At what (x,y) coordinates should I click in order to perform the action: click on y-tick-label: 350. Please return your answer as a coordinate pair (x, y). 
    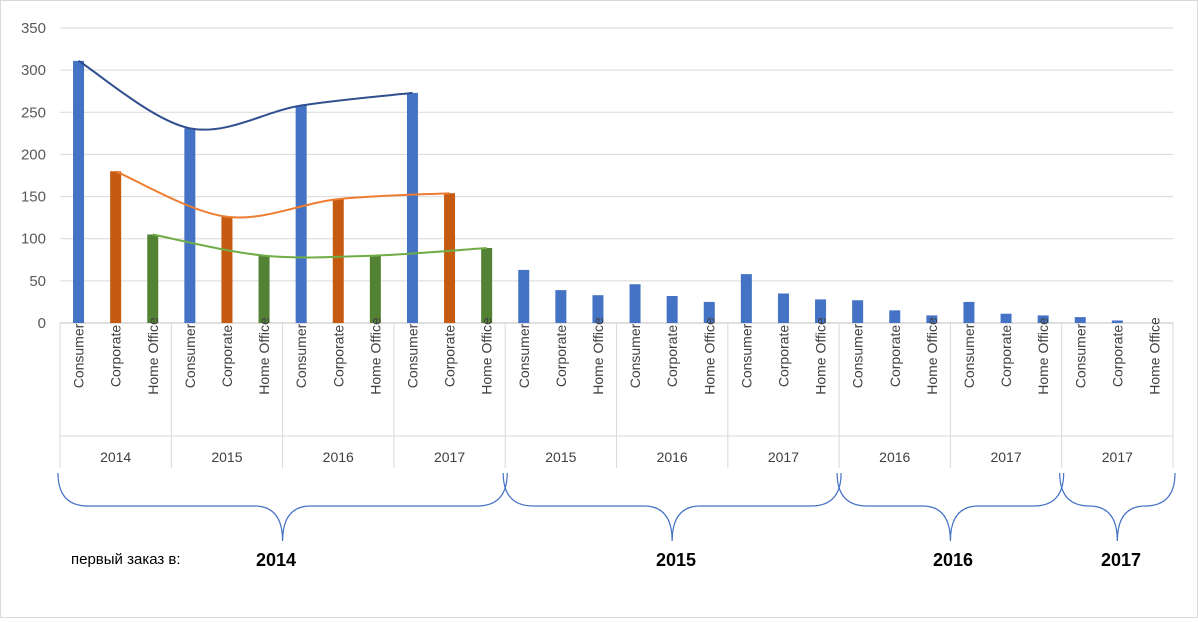
    Looking at the image, I should click on (33, 28).